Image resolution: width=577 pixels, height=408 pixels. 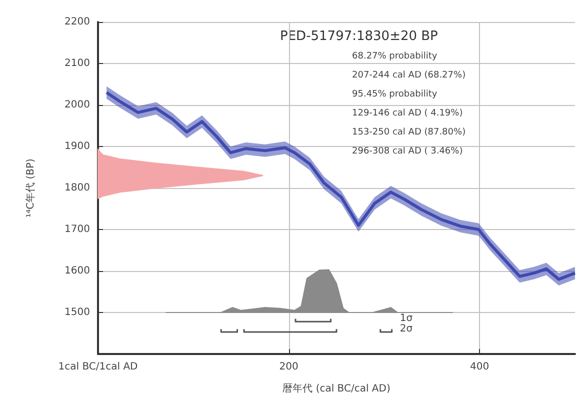 I want to click on y-tick-label: 2100, so click(x=77, y=63).